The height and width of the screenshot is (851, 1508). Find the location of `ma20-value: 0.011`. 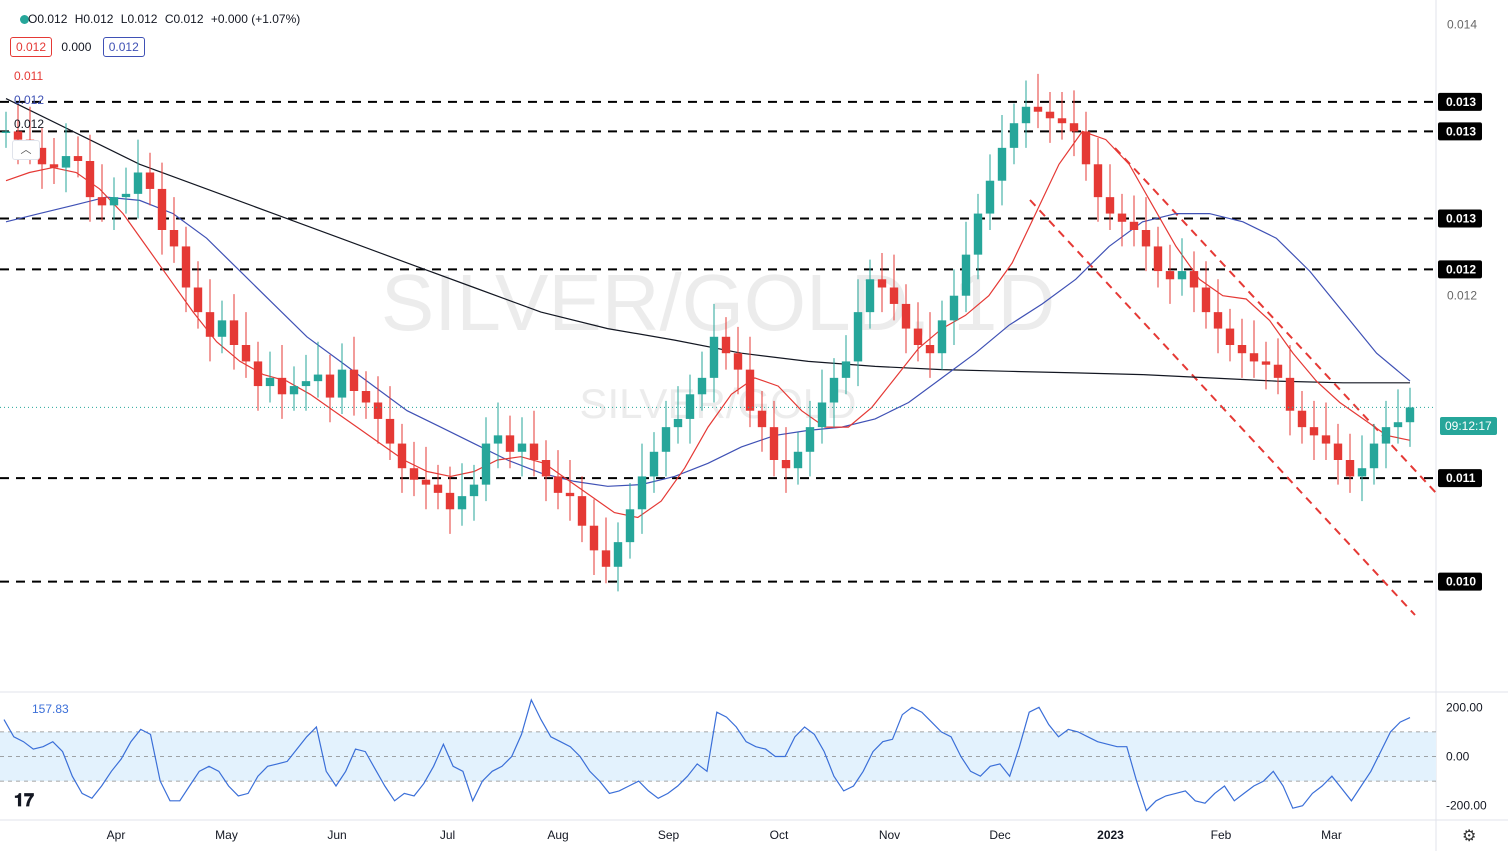

ma20-value: 0.011 is located at coordinates (29, 76).